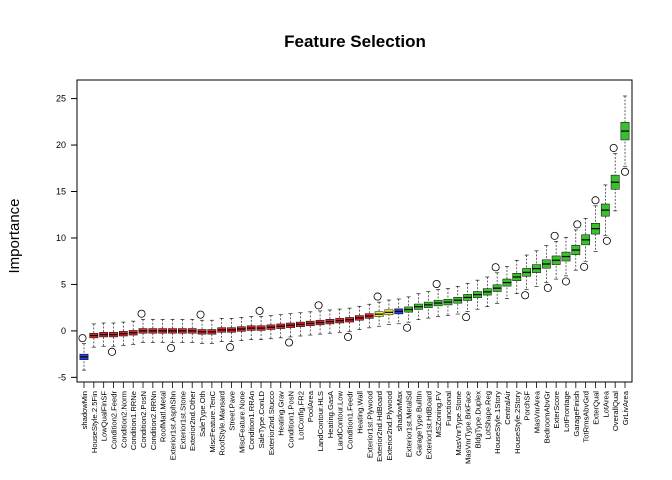  What do you see at coordinates (163, 416) in the screenshot?
I see `x-tick-label: RoofMatl.Metal` at bounding box center [163, 416].